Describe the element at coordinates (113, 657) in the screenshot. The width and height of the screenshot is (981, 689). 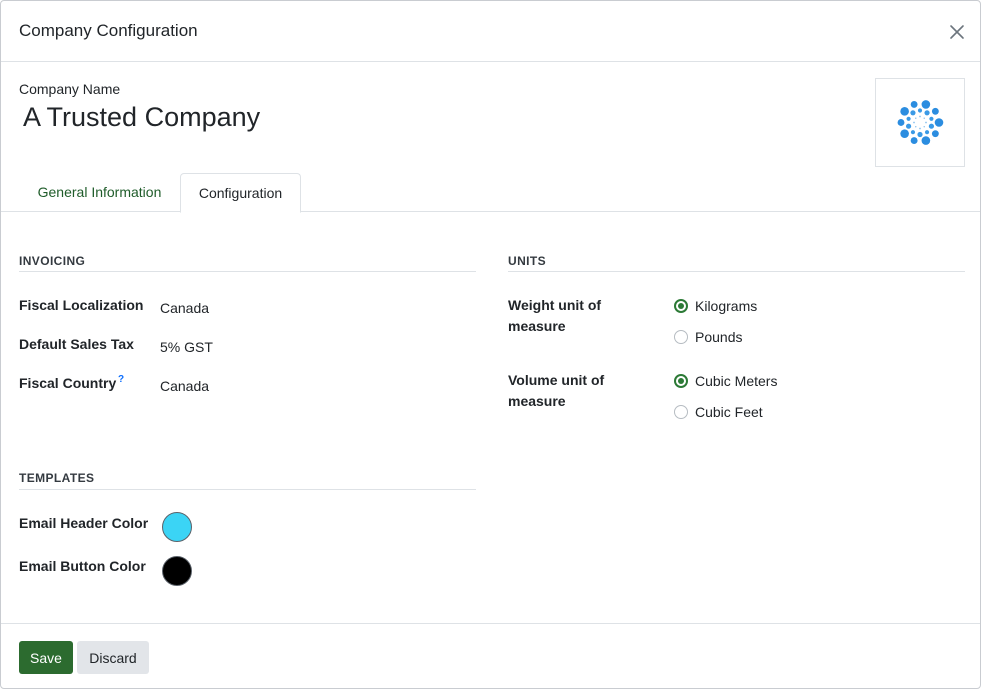
I see `discard-button: Discard` at that location.